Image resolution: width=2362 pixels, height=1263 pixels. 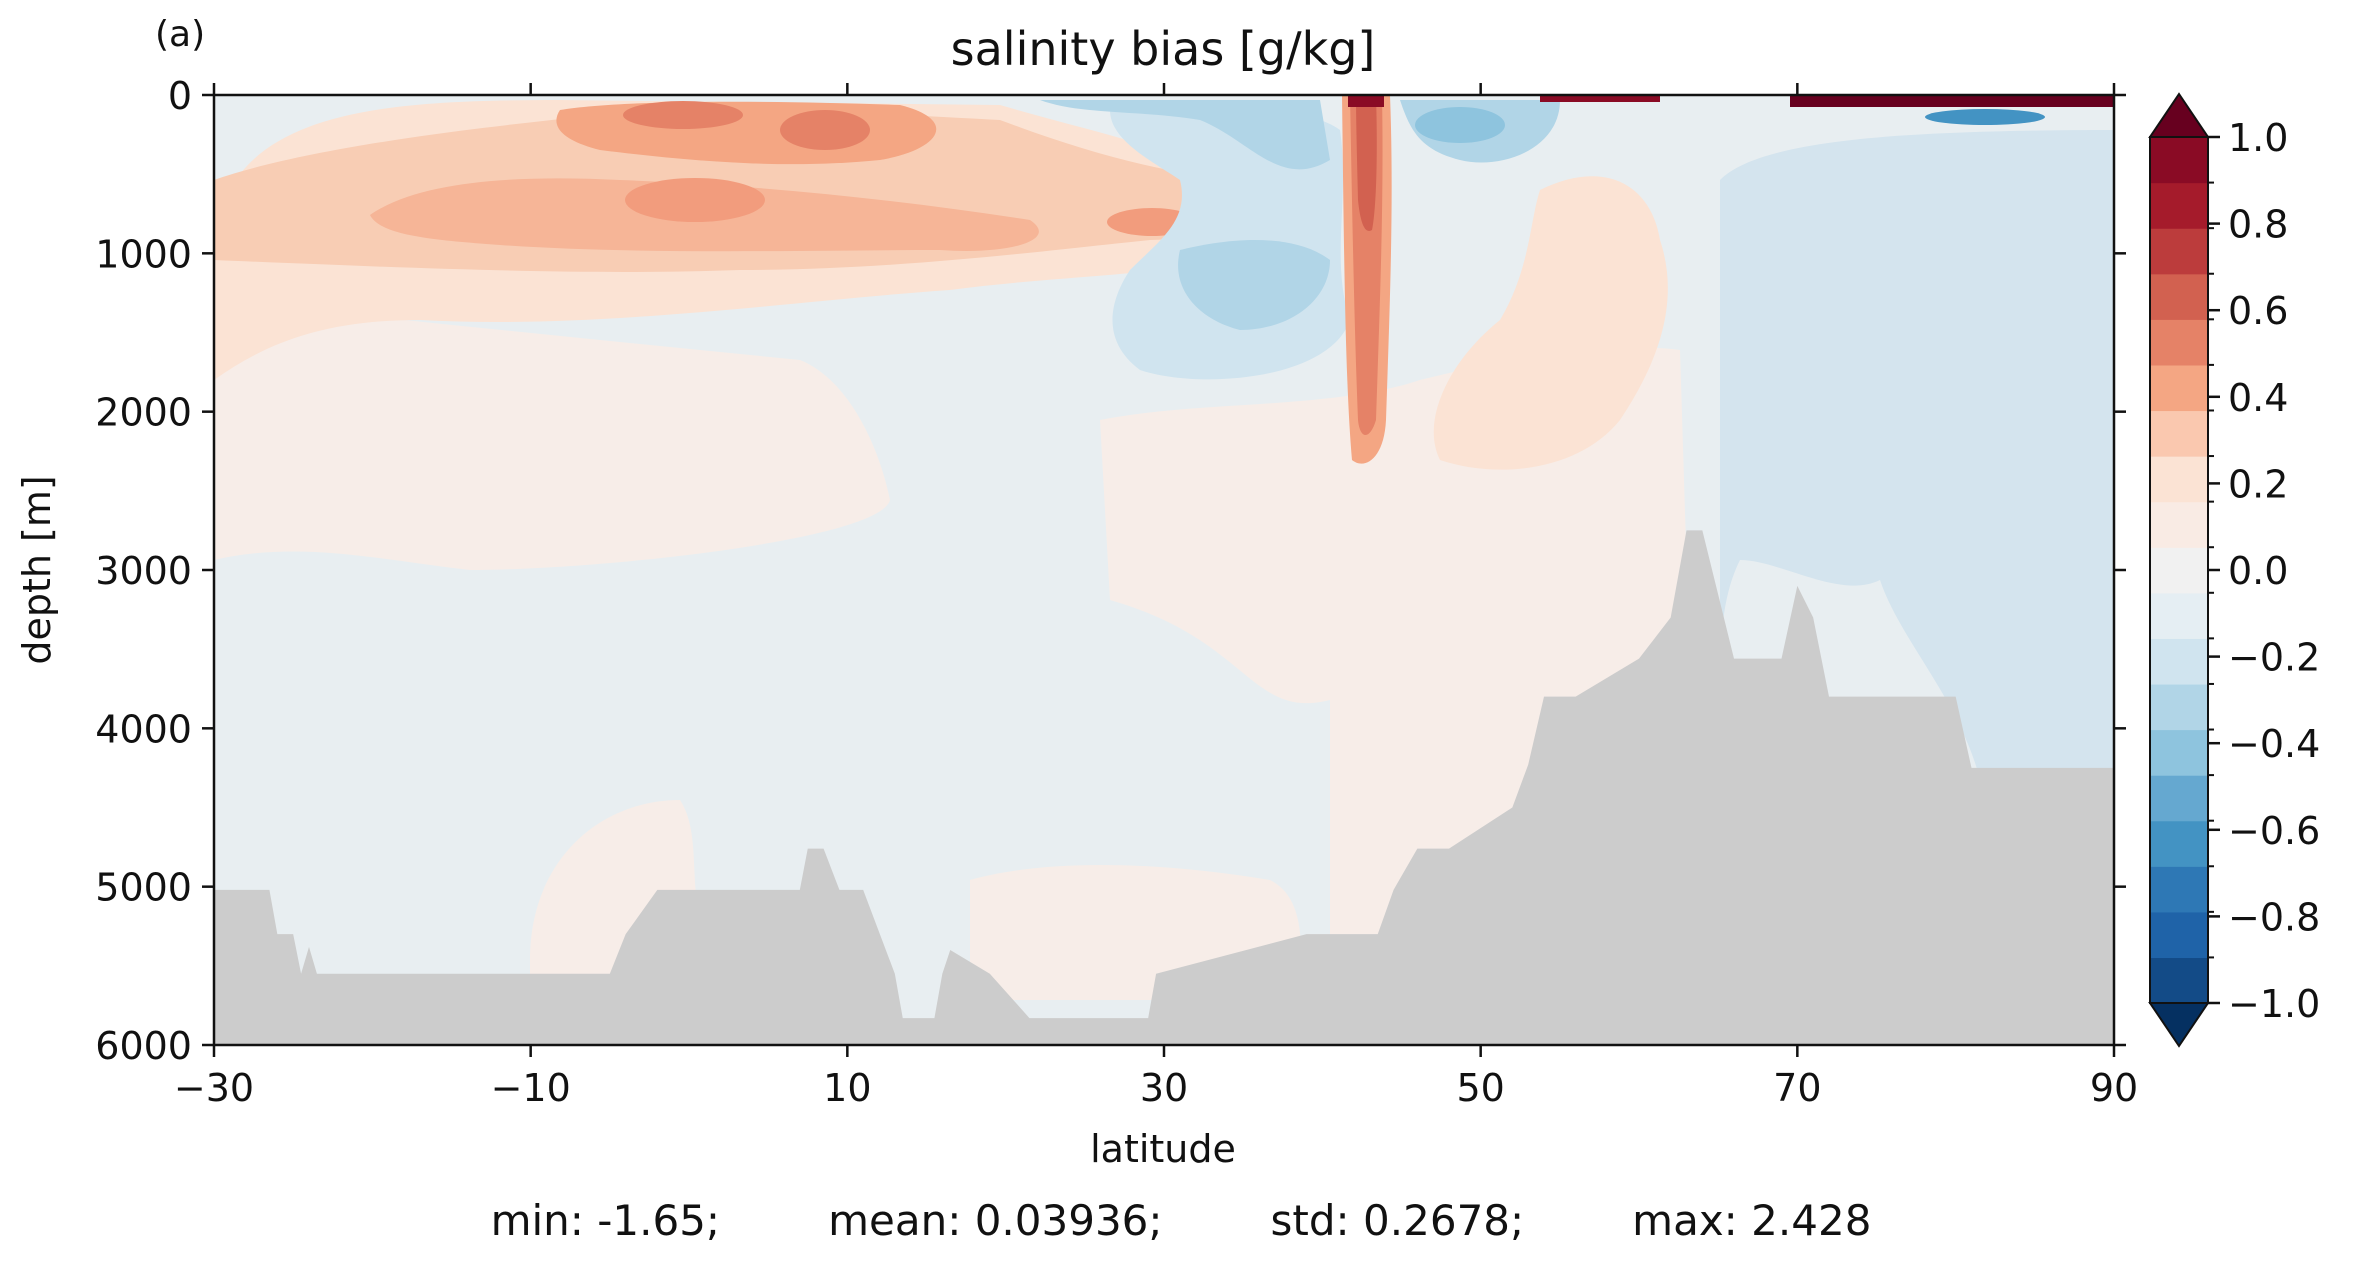 I want to click on colorbar-tick-label: −0.6, so click(x=2274, y=831).